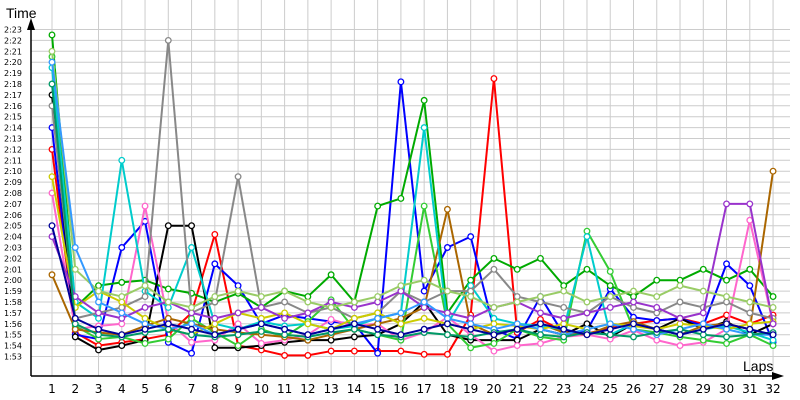  What do you see at coordinates (31, 24) in the screenshot?
I see `y-axis-arrow-icon` at bounding box center [31, 24].